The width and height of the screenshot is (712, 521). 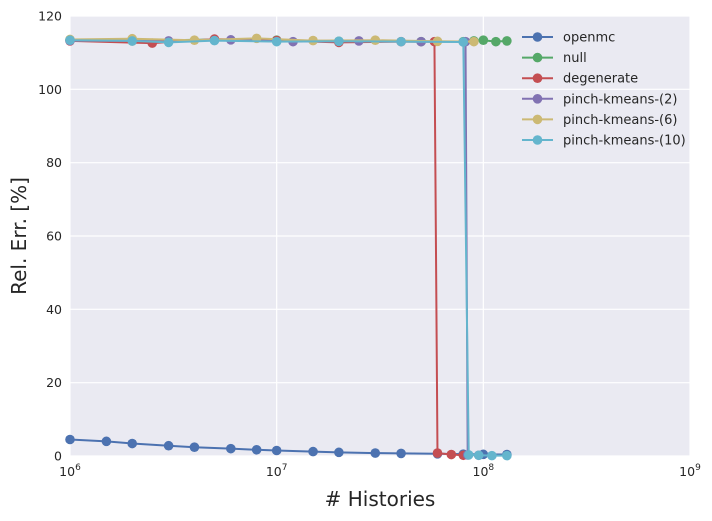 What do you see at coordinates (620, 120) in the screenshot?
I see `legend-label: pinch-kmeans-(6)` at bounding box center [620, 120].